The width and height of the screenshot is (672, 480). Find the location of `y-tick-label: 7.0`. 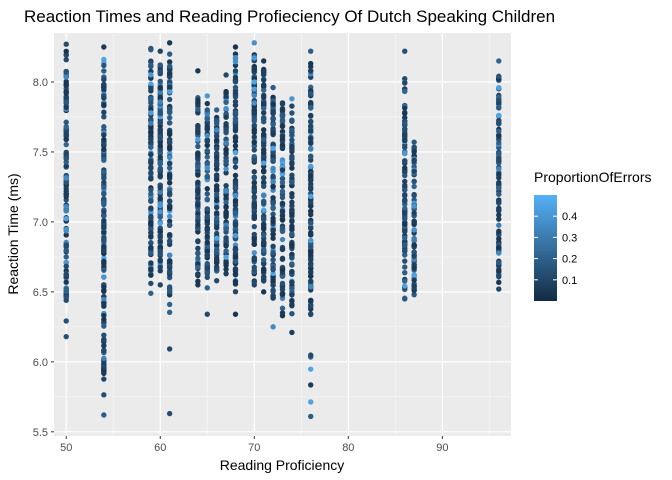

y-tick-label: 7.0 is located at coordinates (40, 223).